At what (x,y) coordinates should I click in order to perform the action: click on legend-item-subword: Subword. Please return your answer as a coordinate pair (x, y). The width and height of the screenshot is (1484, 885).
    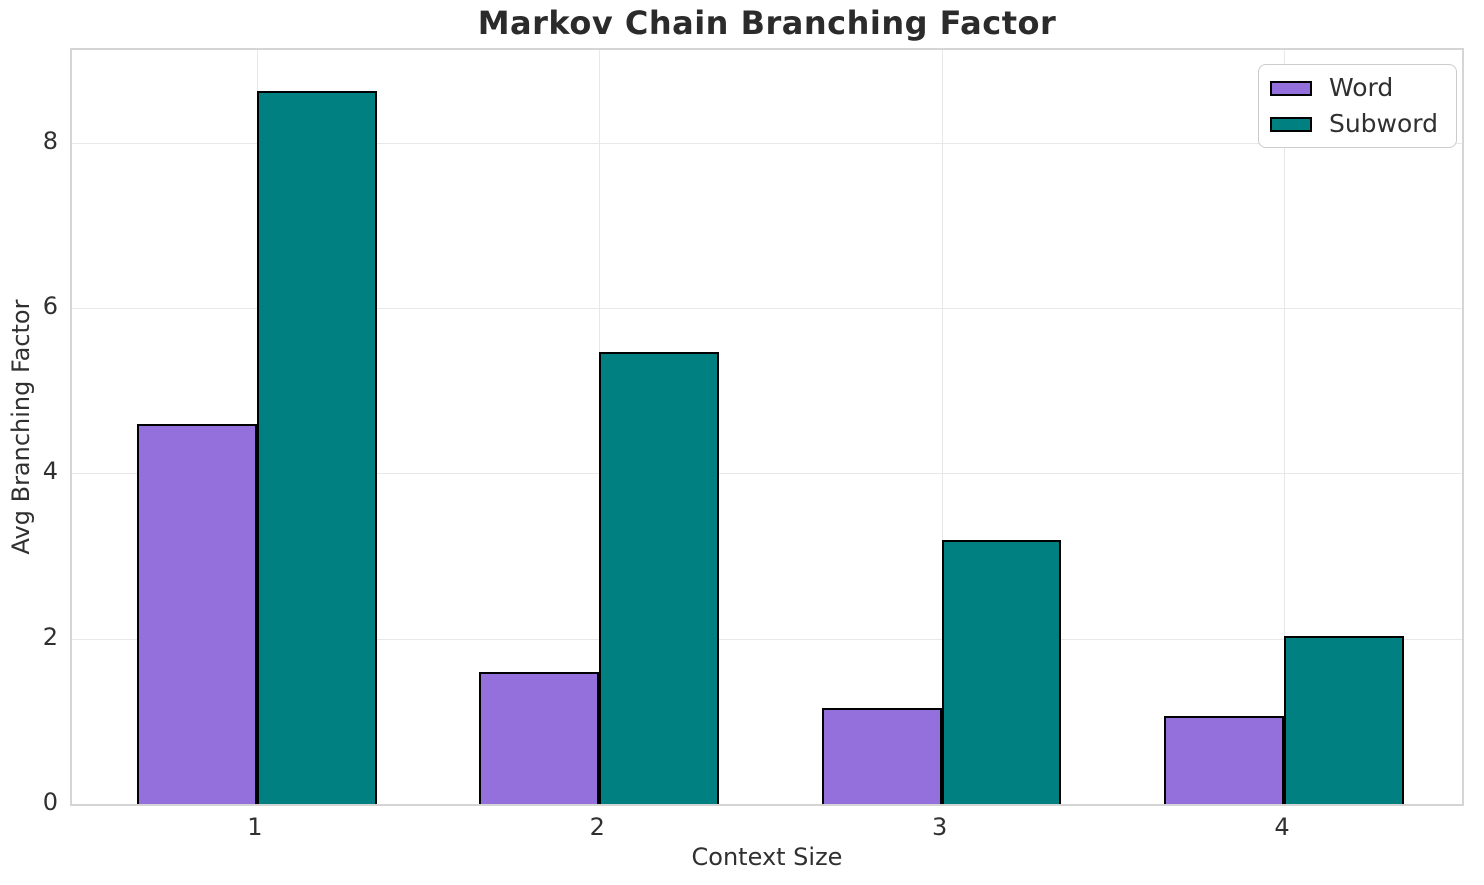
    Looking at the image, I should click on (1353, 123).